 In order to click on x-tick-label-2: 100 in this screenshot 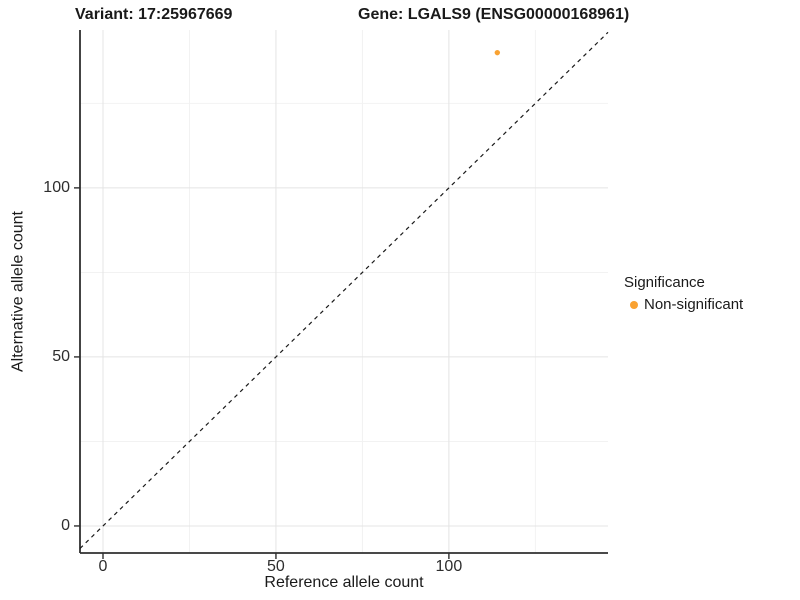, I will do `click(449, 566)`.